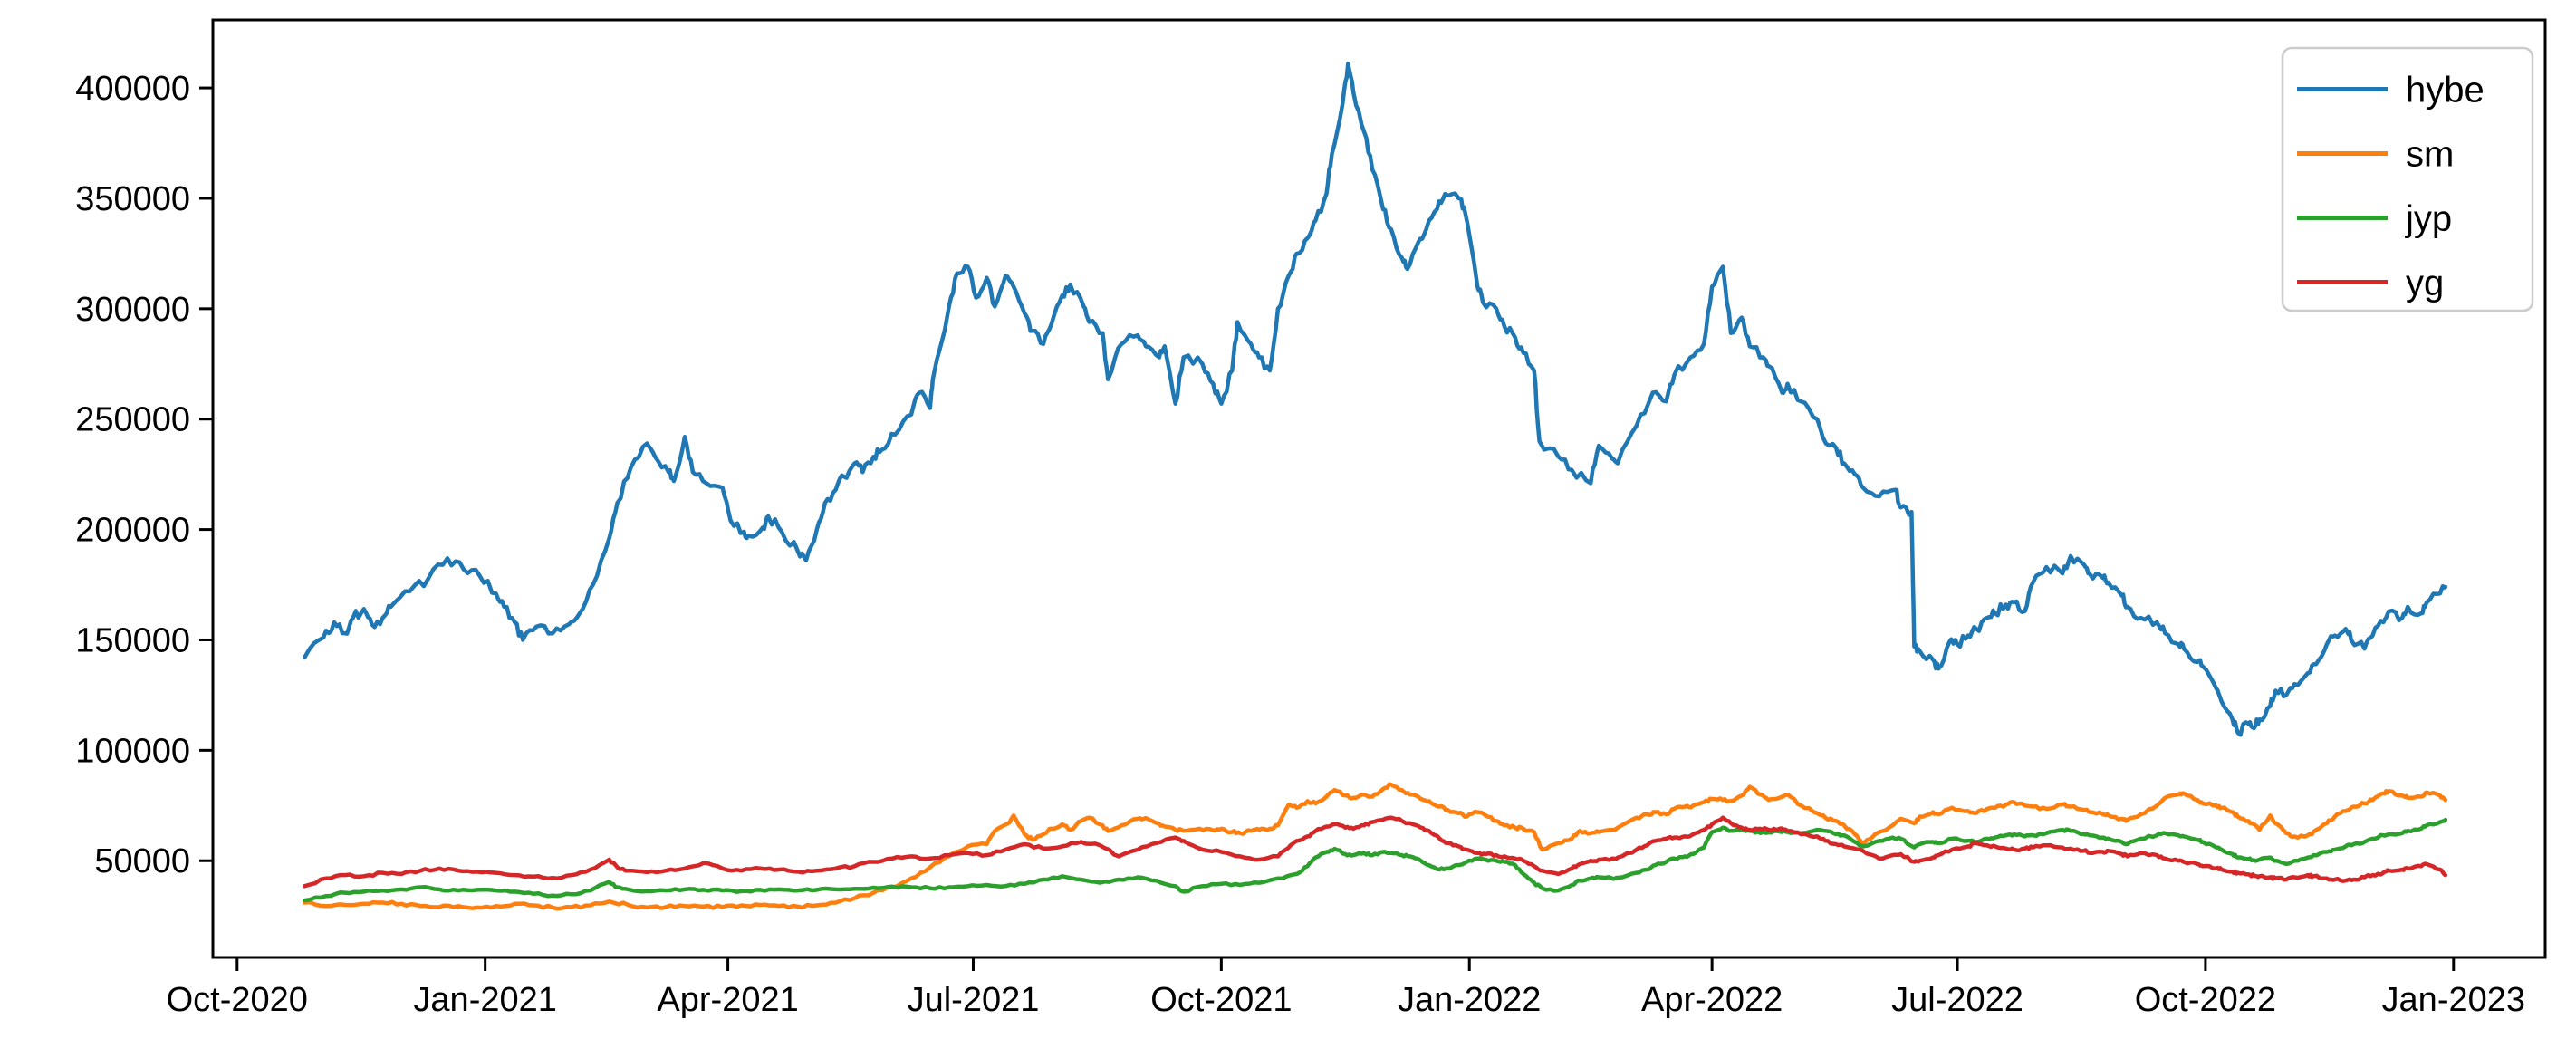  I want to click on legend: hybe sm jyp yg, so click(2407, 179).